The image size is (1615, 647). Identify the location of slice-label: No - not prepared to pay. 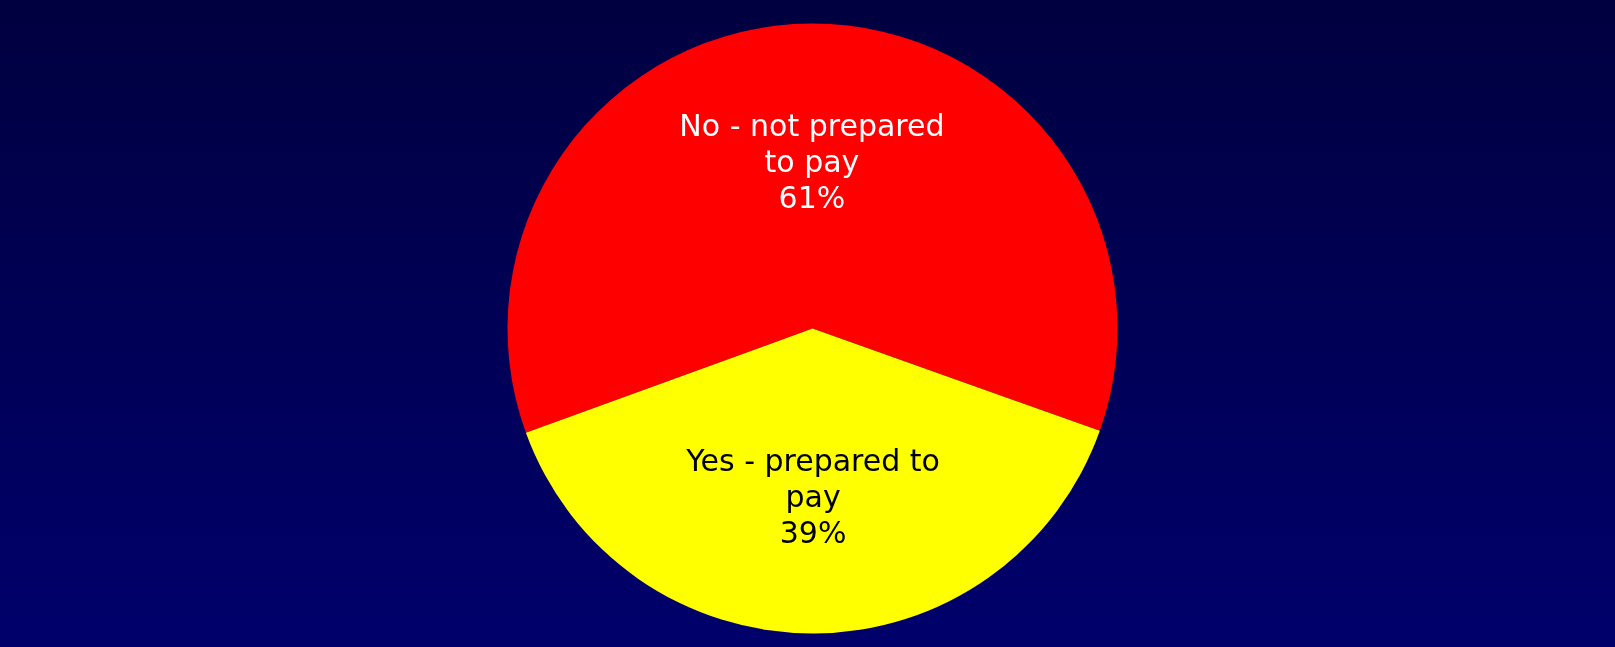
(812, 143).